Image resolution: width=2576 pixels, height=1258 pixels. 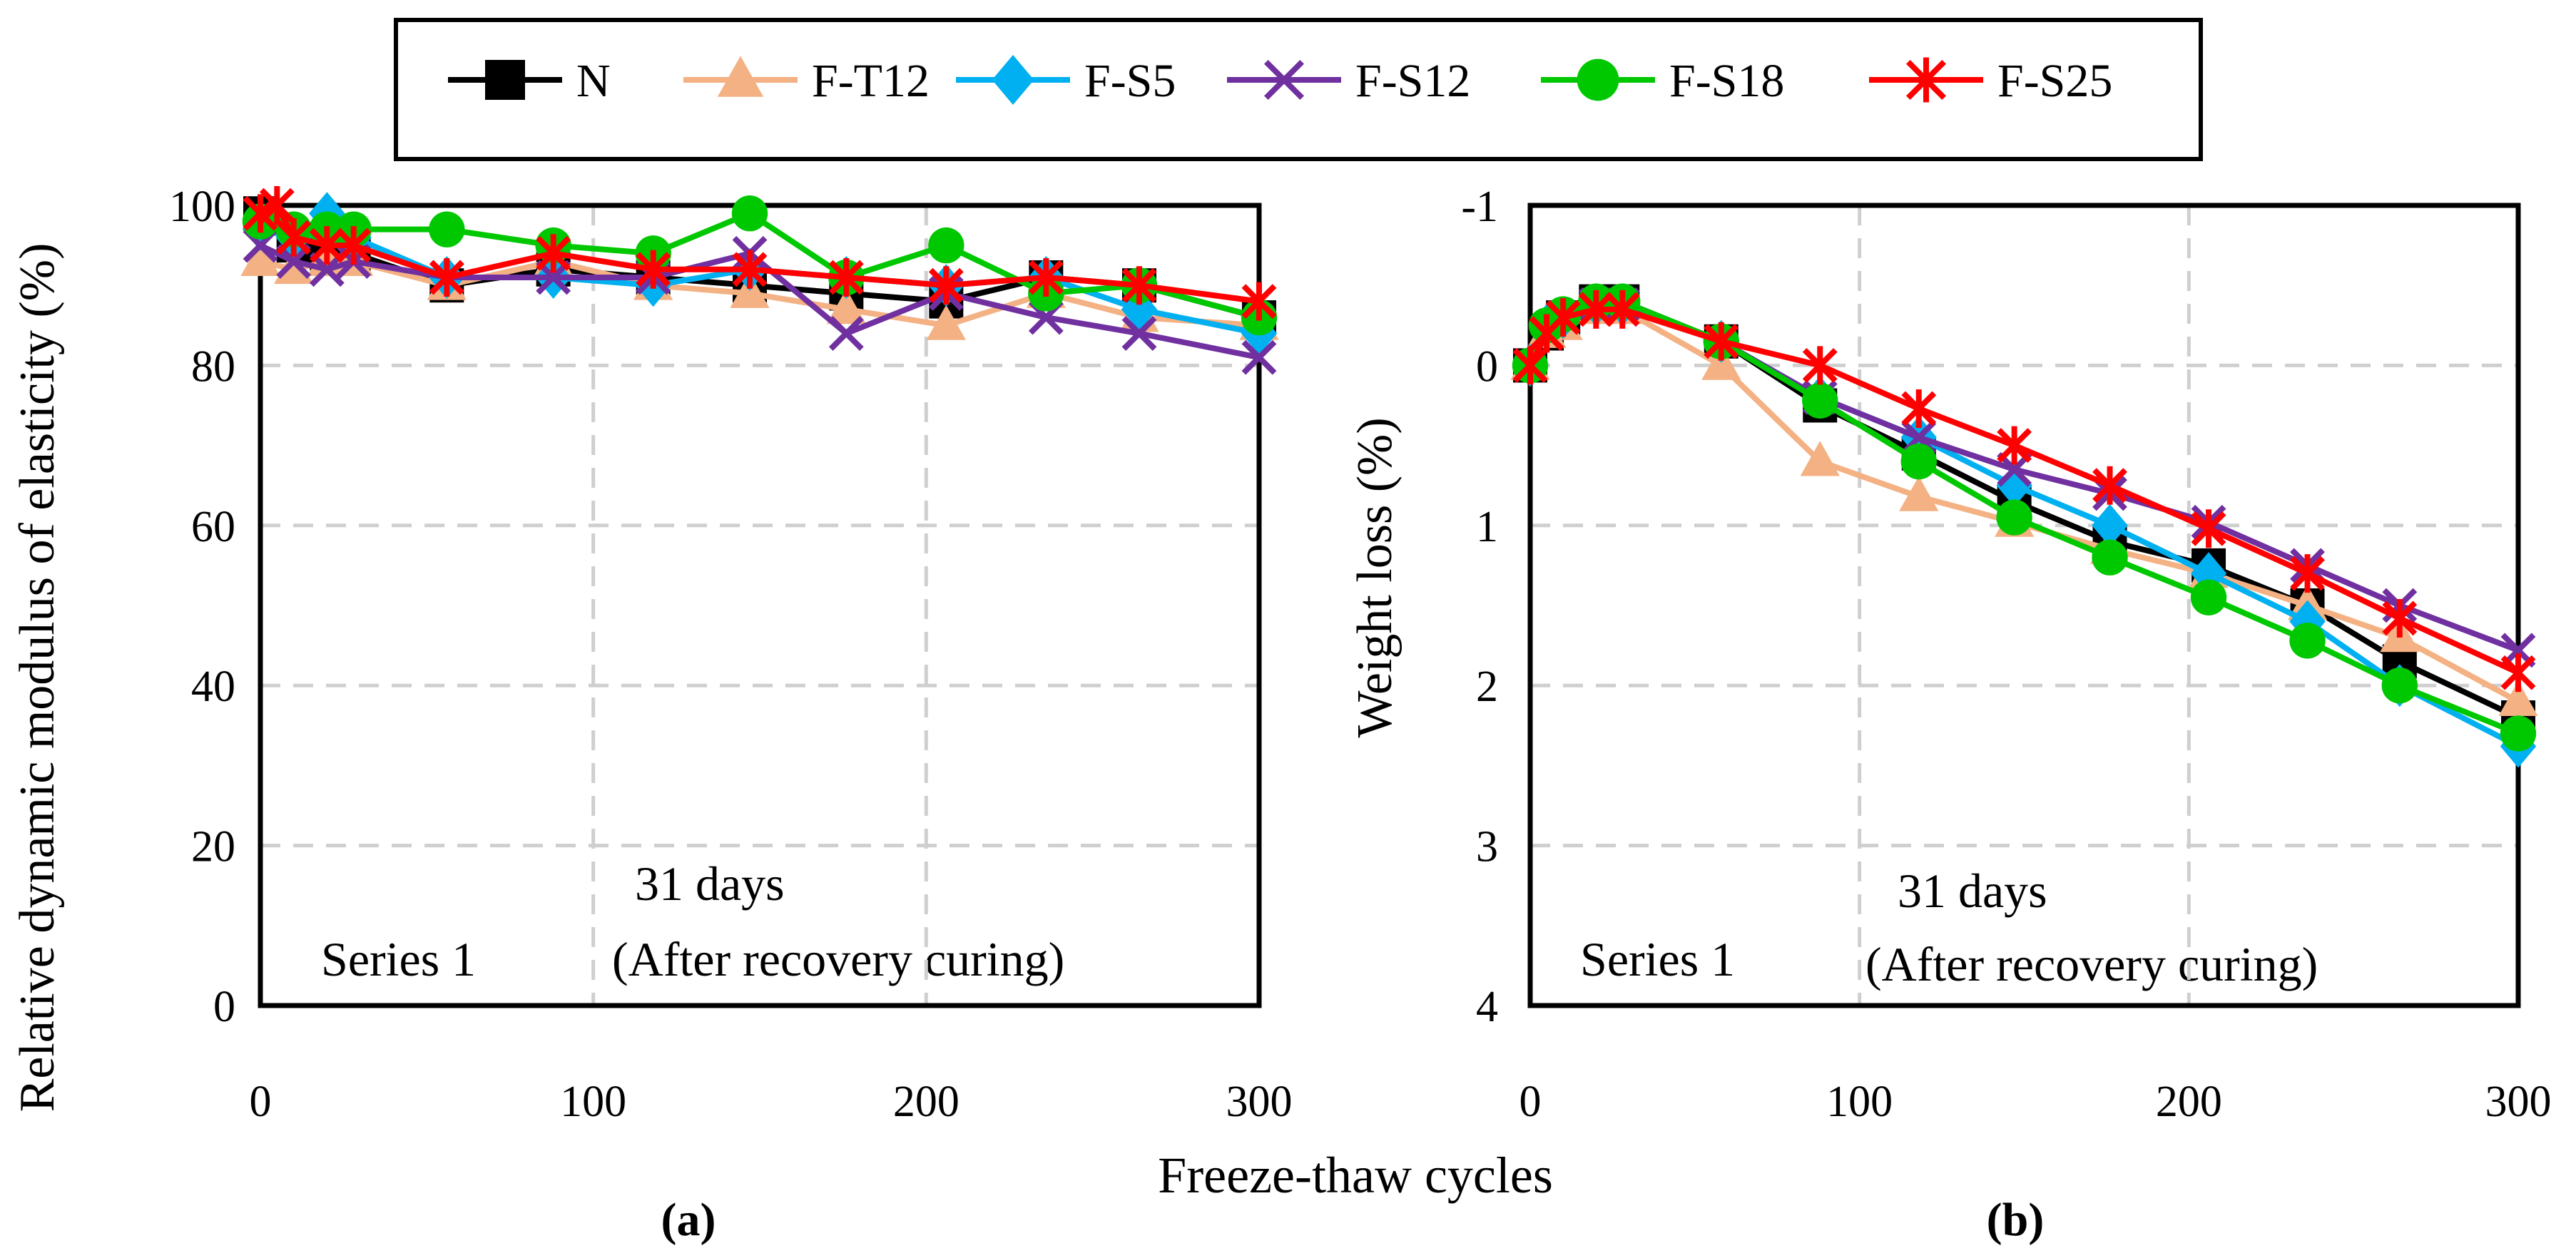 I want to click on panel-b-series-F-S25, so click(x=2024, y=491).